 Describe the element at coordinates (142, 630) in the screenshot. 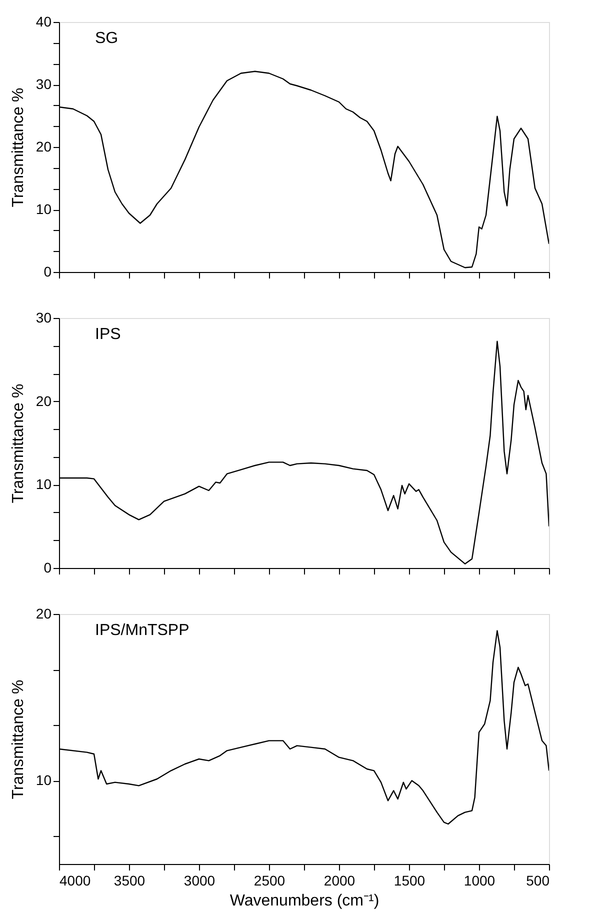

I see `chart-title: IPS/MnTSPP` at that location.